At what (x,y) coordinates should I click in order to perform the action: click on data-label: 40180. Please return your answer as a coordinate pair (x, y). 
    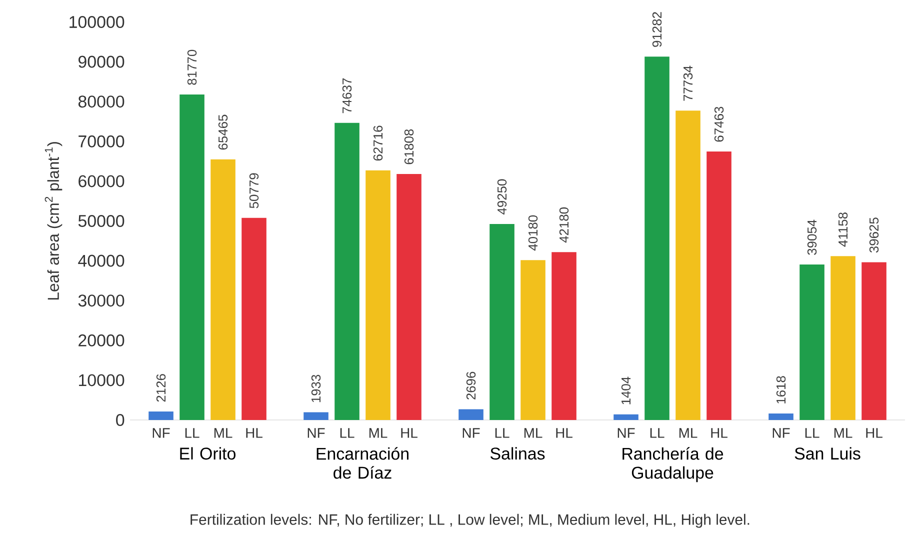
    Looking at the image, I should click on (533, 233).